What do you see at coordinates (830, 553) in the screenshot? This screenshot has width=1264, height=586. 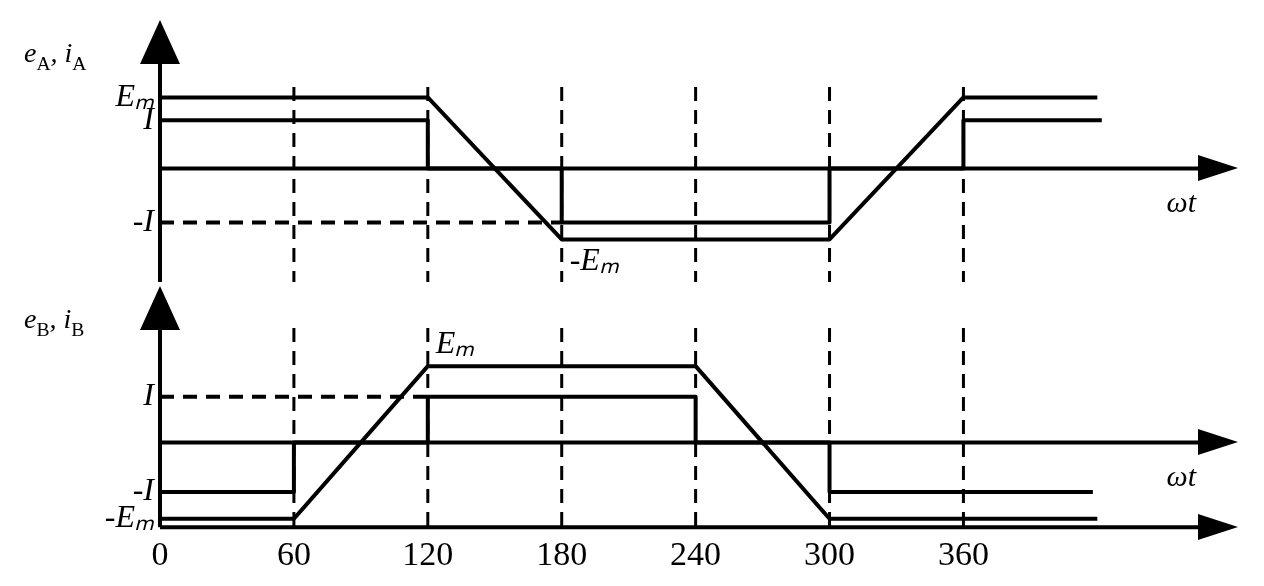 I see `x-tick-label: 300` at bounding box center [830, 553].